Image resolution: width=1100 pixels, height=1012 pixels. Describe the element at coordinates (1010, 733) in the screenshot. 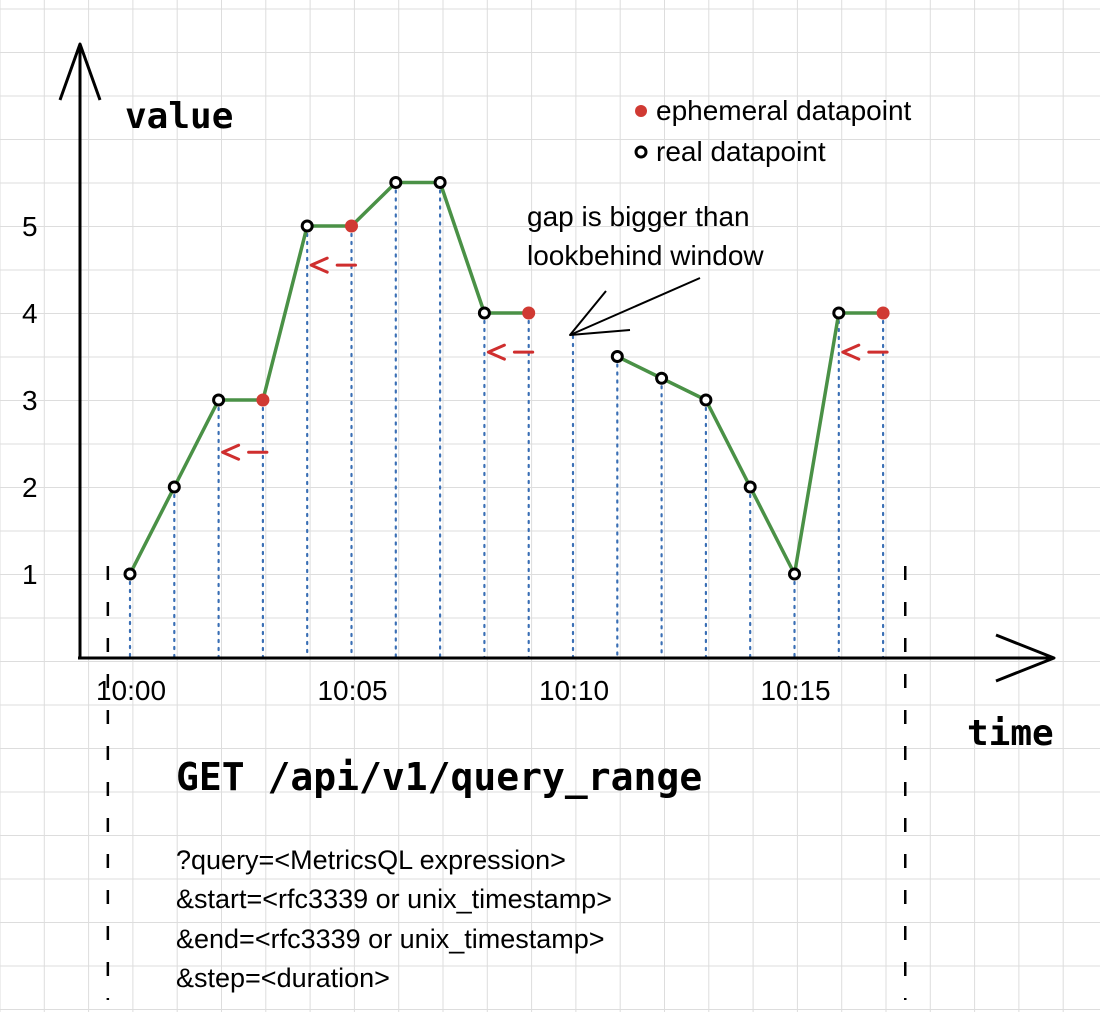

I see `x-axis-label: time` at that location.